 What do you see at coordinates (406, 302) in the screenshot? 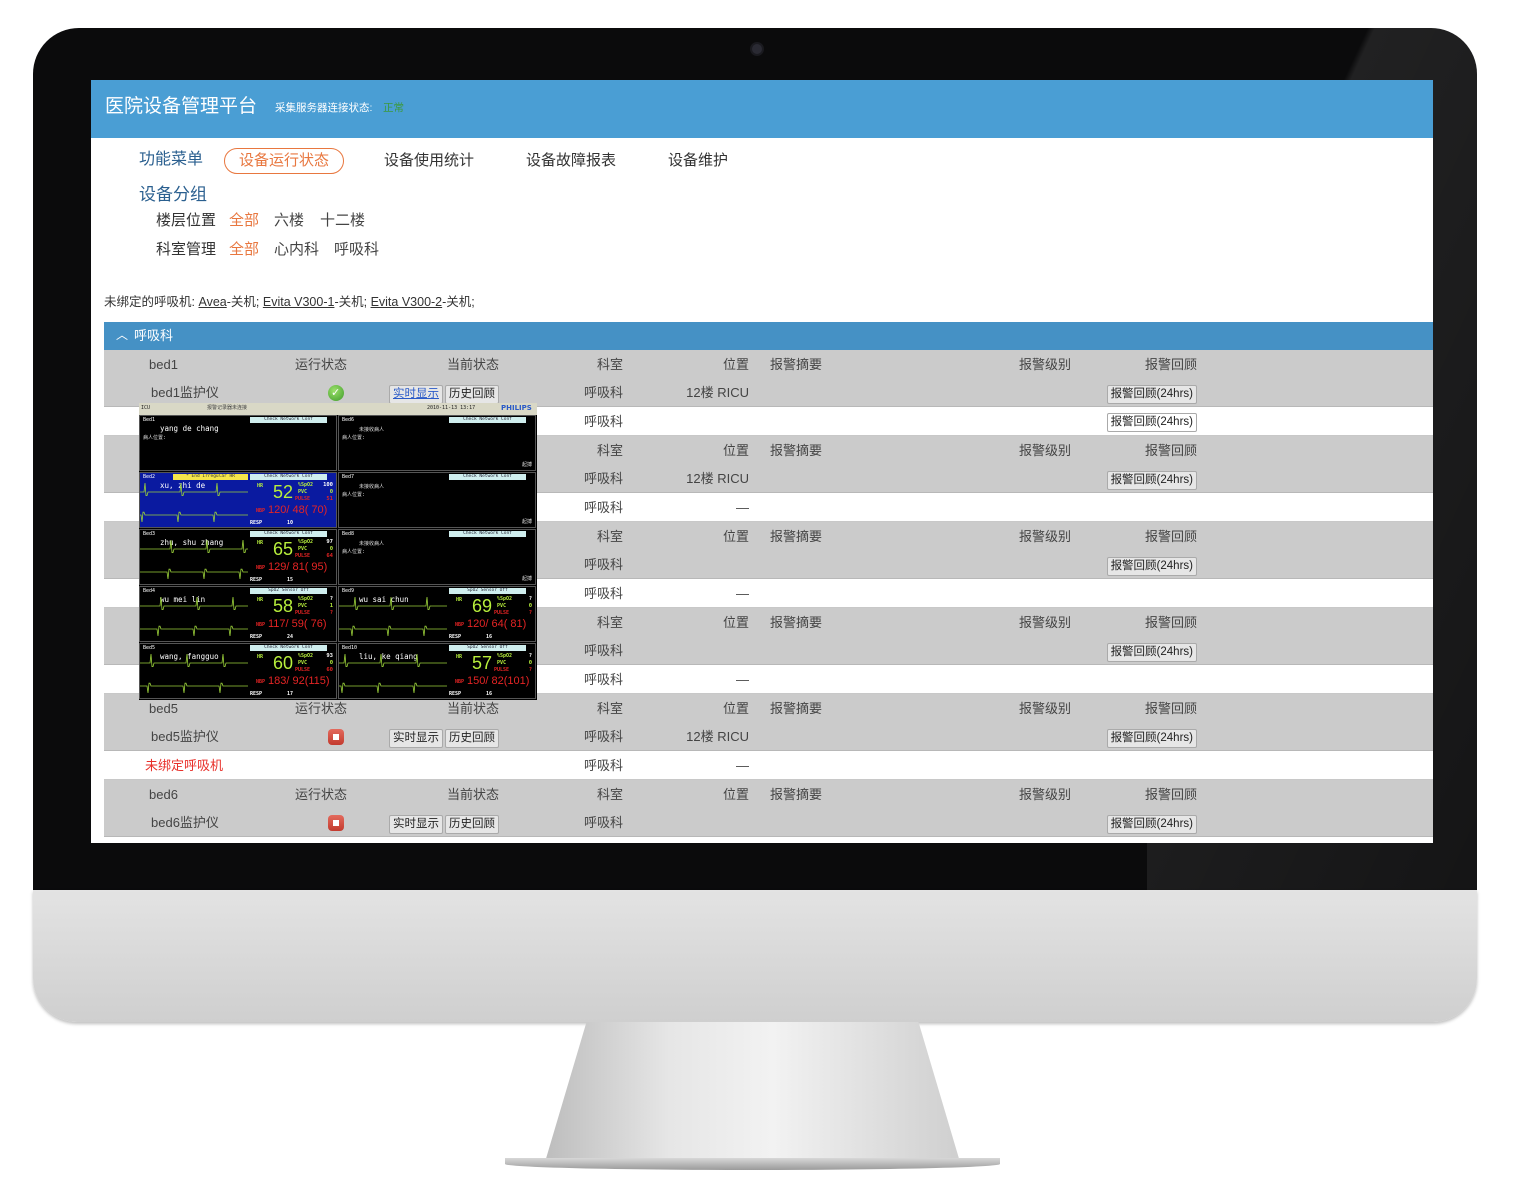
I see `unbound-link-evita2: Evita V300-2` at bounding box center [406, 302].